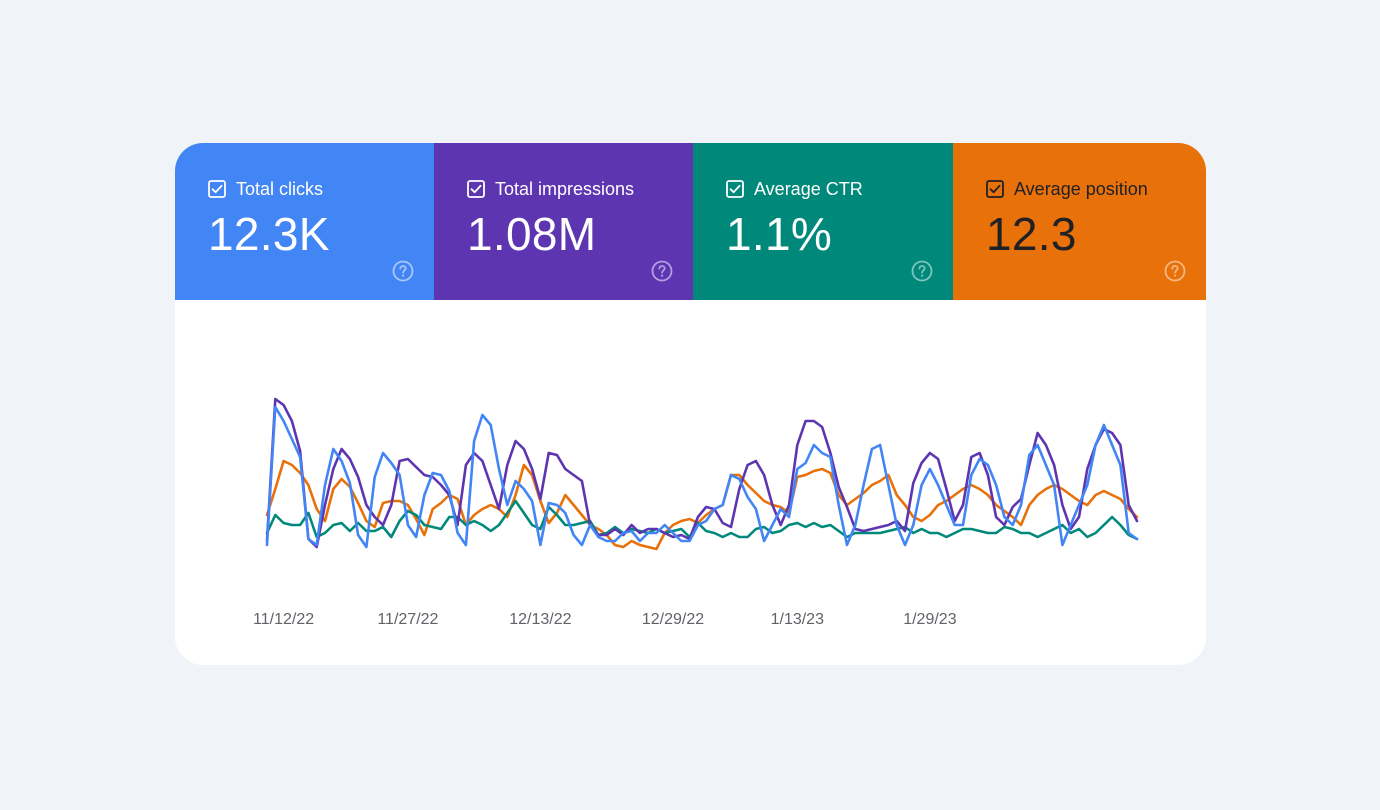 The height and width of the screenshot is (810, 1380). What do you see at coordinates (283, 619) in the screenshot?
I see `x-tick-label: 11/12/22` at bounding box center [283, 619].